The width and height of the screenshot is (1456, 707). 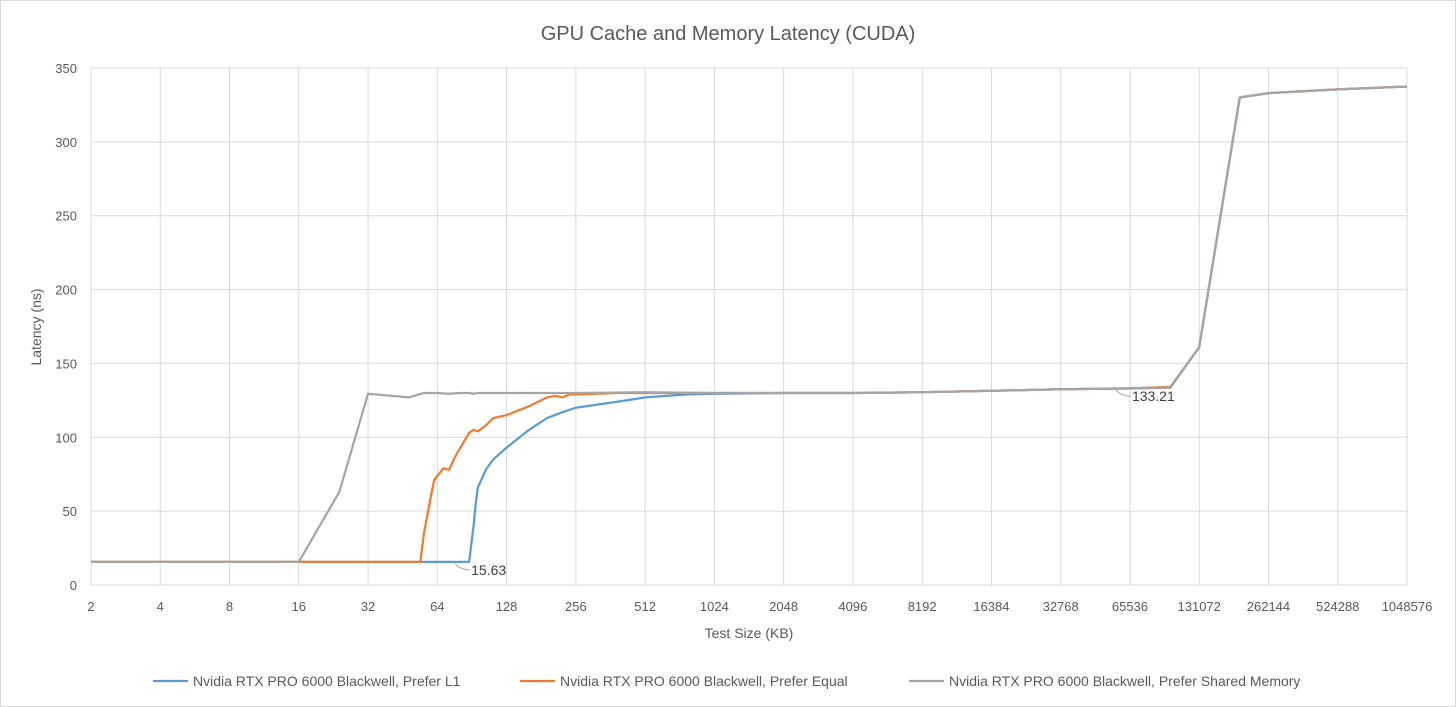 I want to click on data-label: 15.63, so click(x=488, y=570).